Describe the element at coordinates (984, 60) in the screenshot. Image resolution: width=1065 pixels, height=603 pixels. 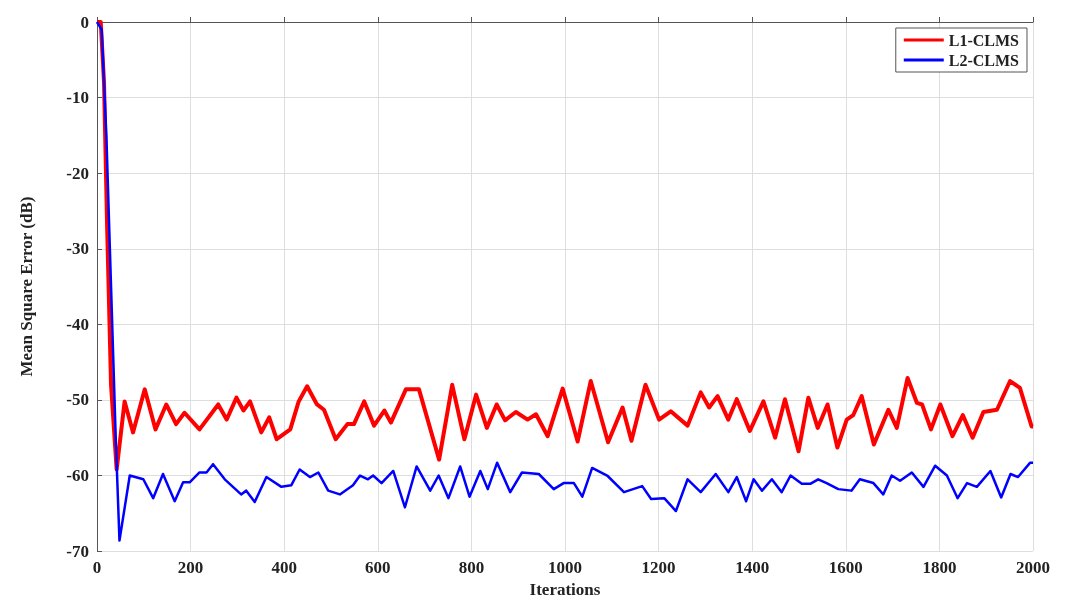
I see `legend-label: L2-CLMS` at that location.